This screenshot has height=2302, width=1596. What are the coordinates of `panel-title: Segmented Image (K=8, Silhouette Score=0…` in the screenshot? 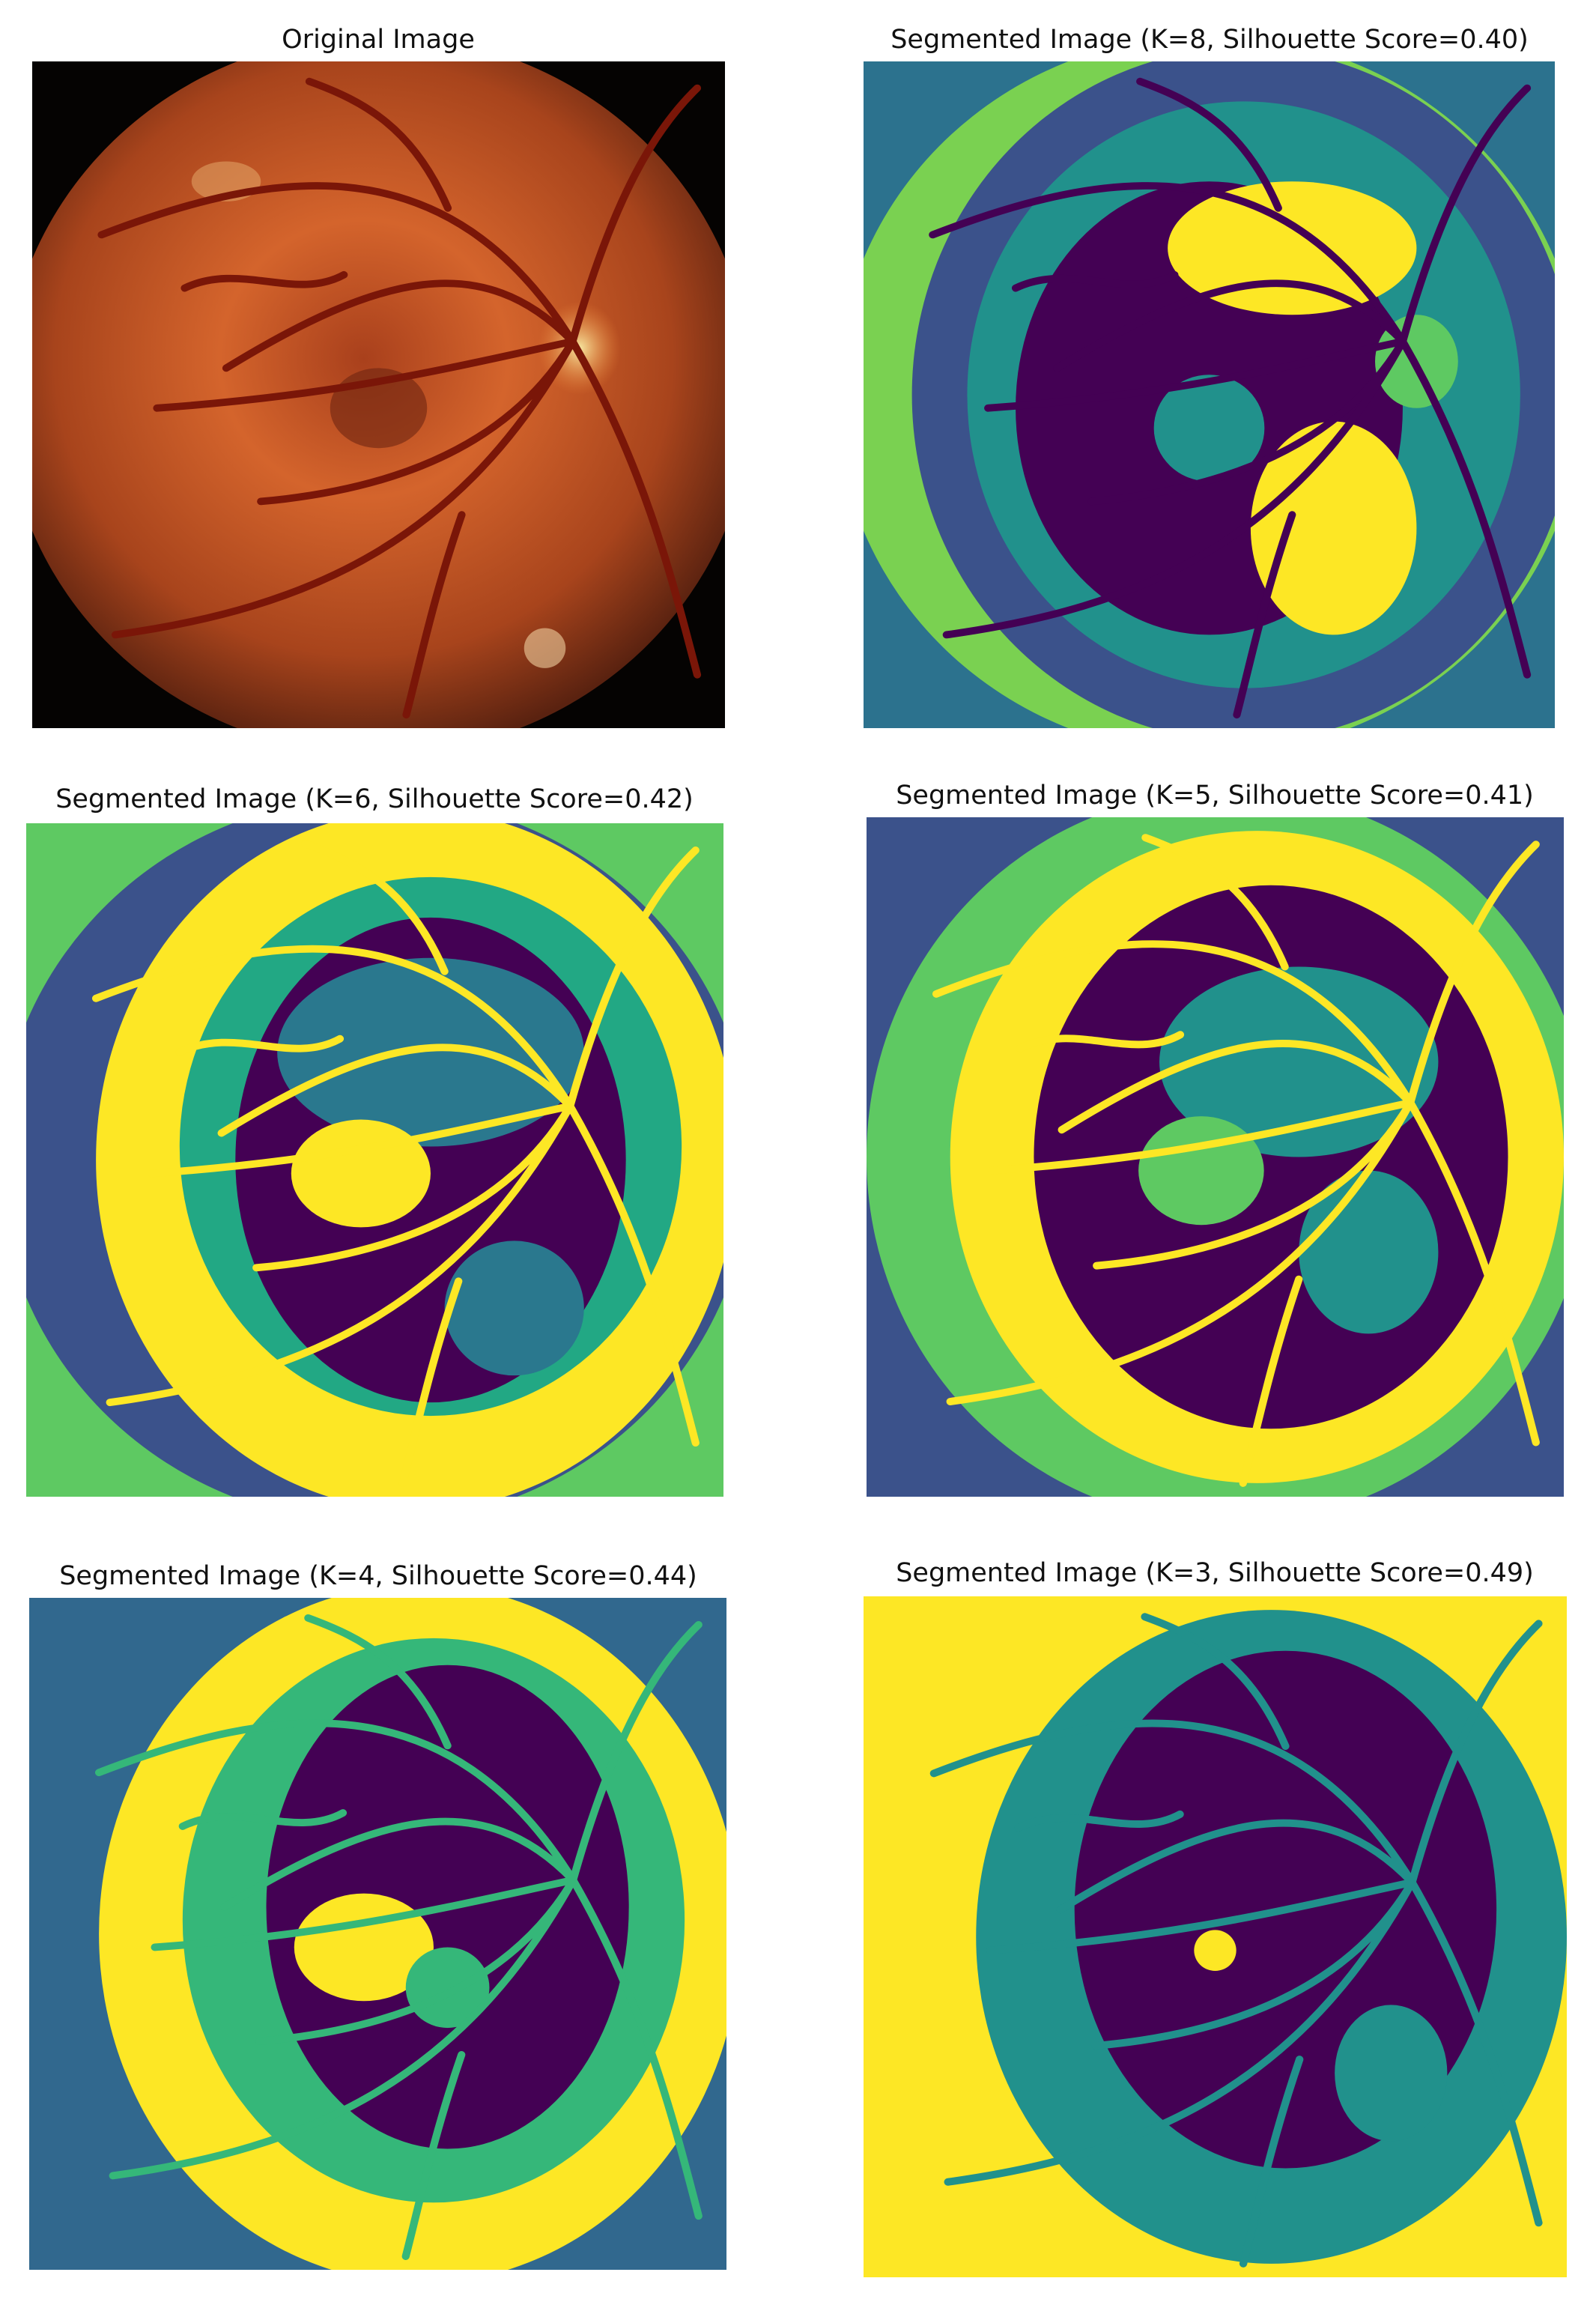 It's located at (1210, 40).